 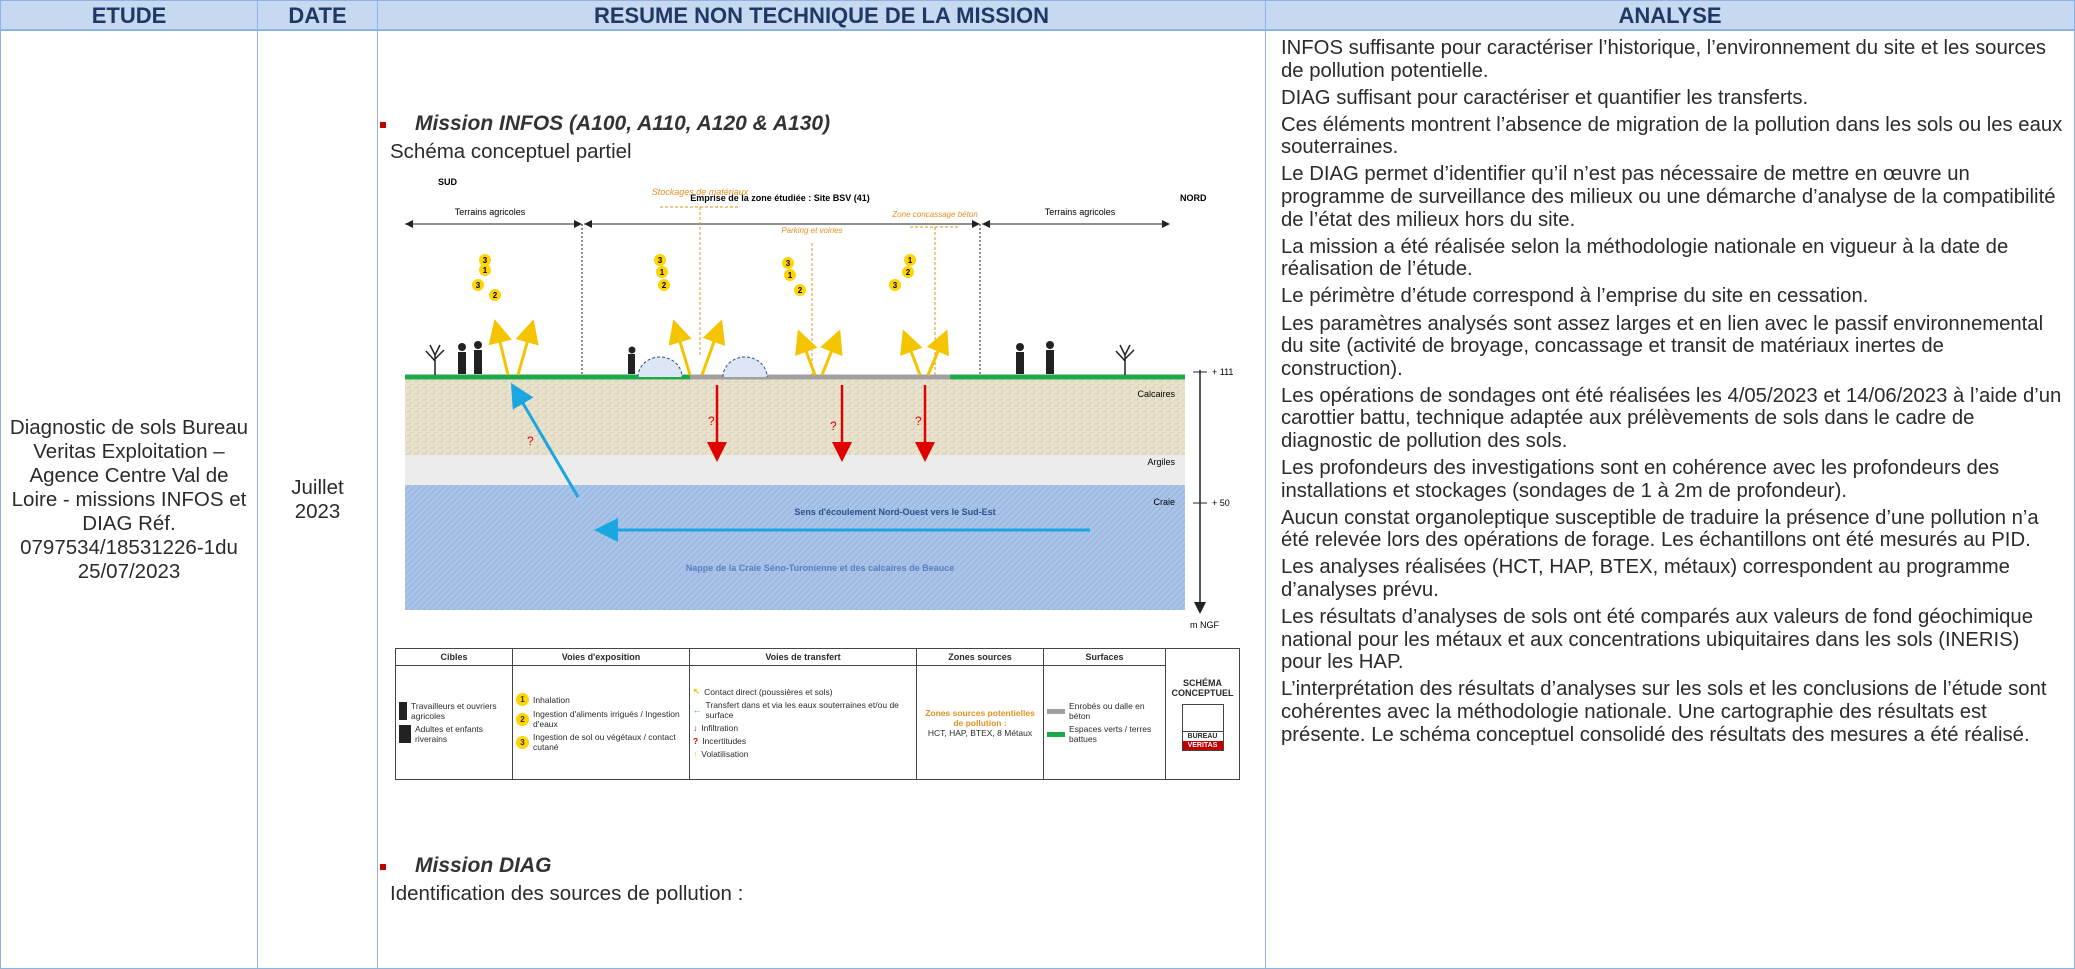 What do you see at coordinates (821, 15) in the screenshot?
I see `header-cell: RESUME NON TECHNIQUE DE LA MISSION` at bounding box center [821, 15].